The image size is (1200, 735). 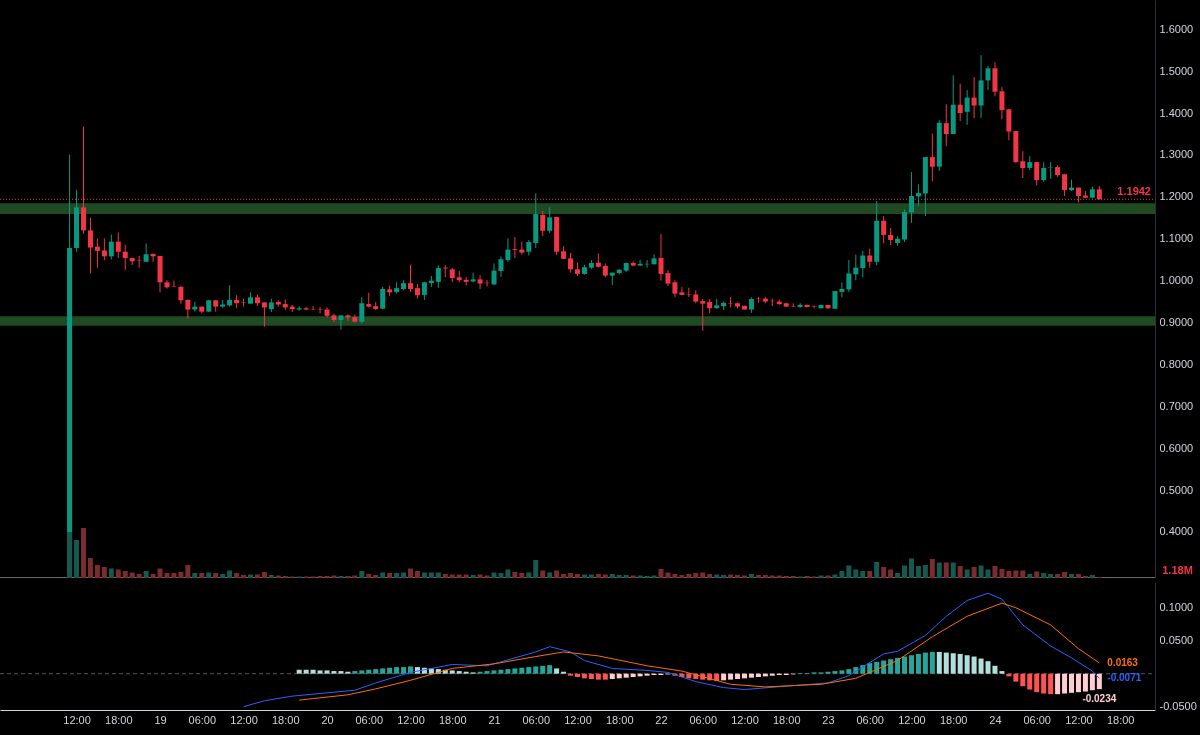 What do you see at coordinates (327, 719) in the screenshot?
I see `x-tick-label: 20` at bounding box center [327, 719].